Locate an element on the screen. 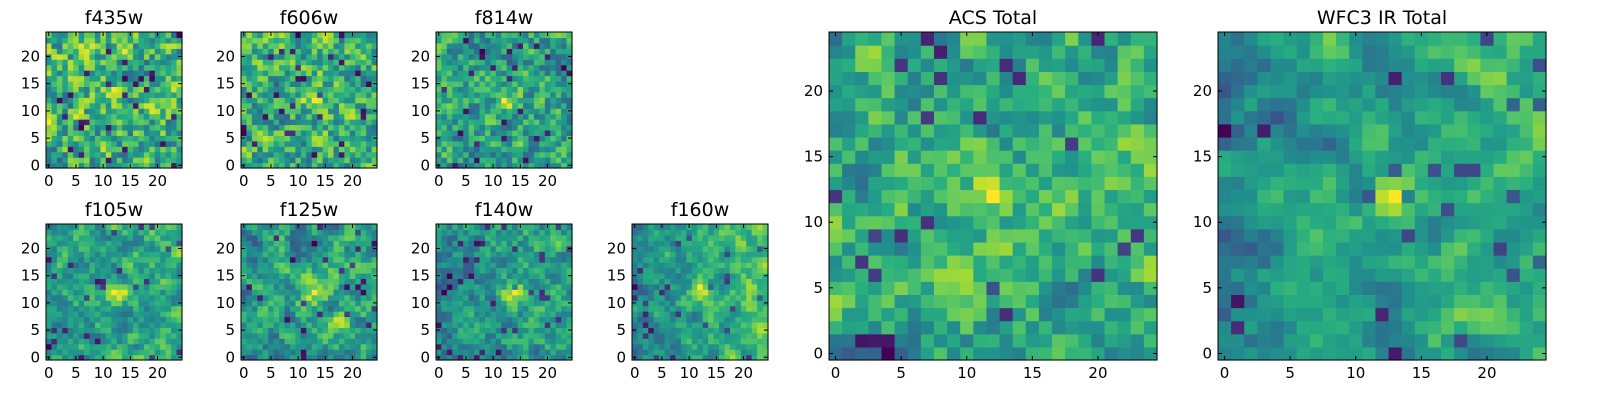 The image size is (1600, 400). y-tick-label: 0 is located at coordinates (35, 165).